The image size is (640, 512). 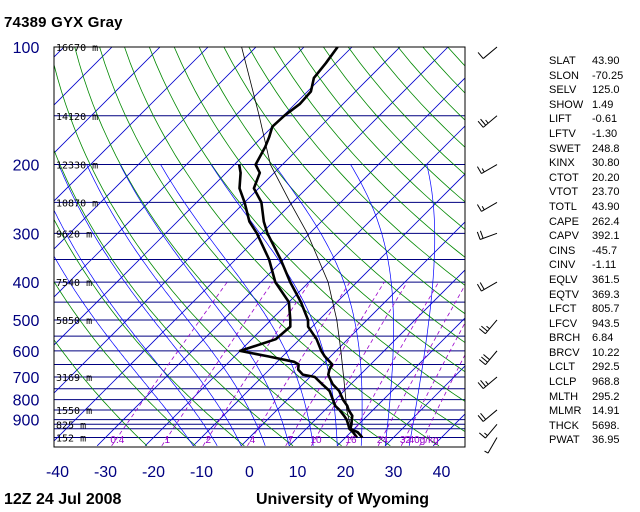 I want to click on chart-title: 74389 GYX Gray, so click(x=63, y=22).